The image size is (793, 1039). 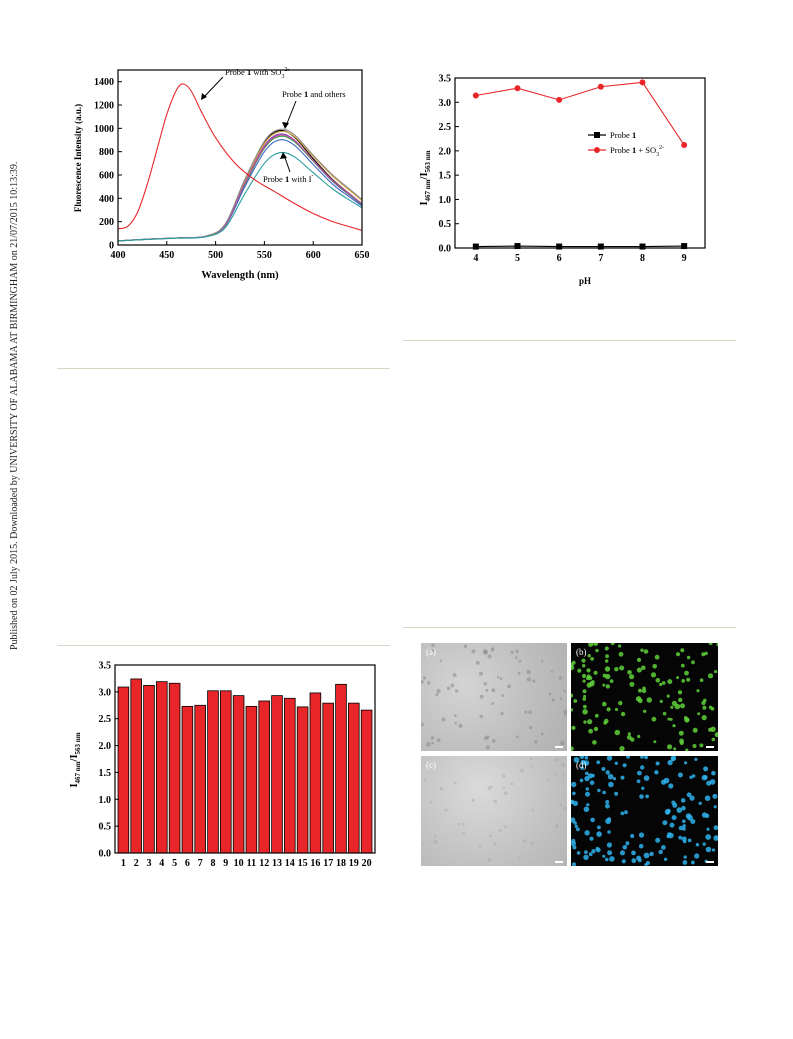 What do you see at coordinates (581, 765) in the screenshot?
I see `panel-label: (d)` at bounding box center [581, 765].